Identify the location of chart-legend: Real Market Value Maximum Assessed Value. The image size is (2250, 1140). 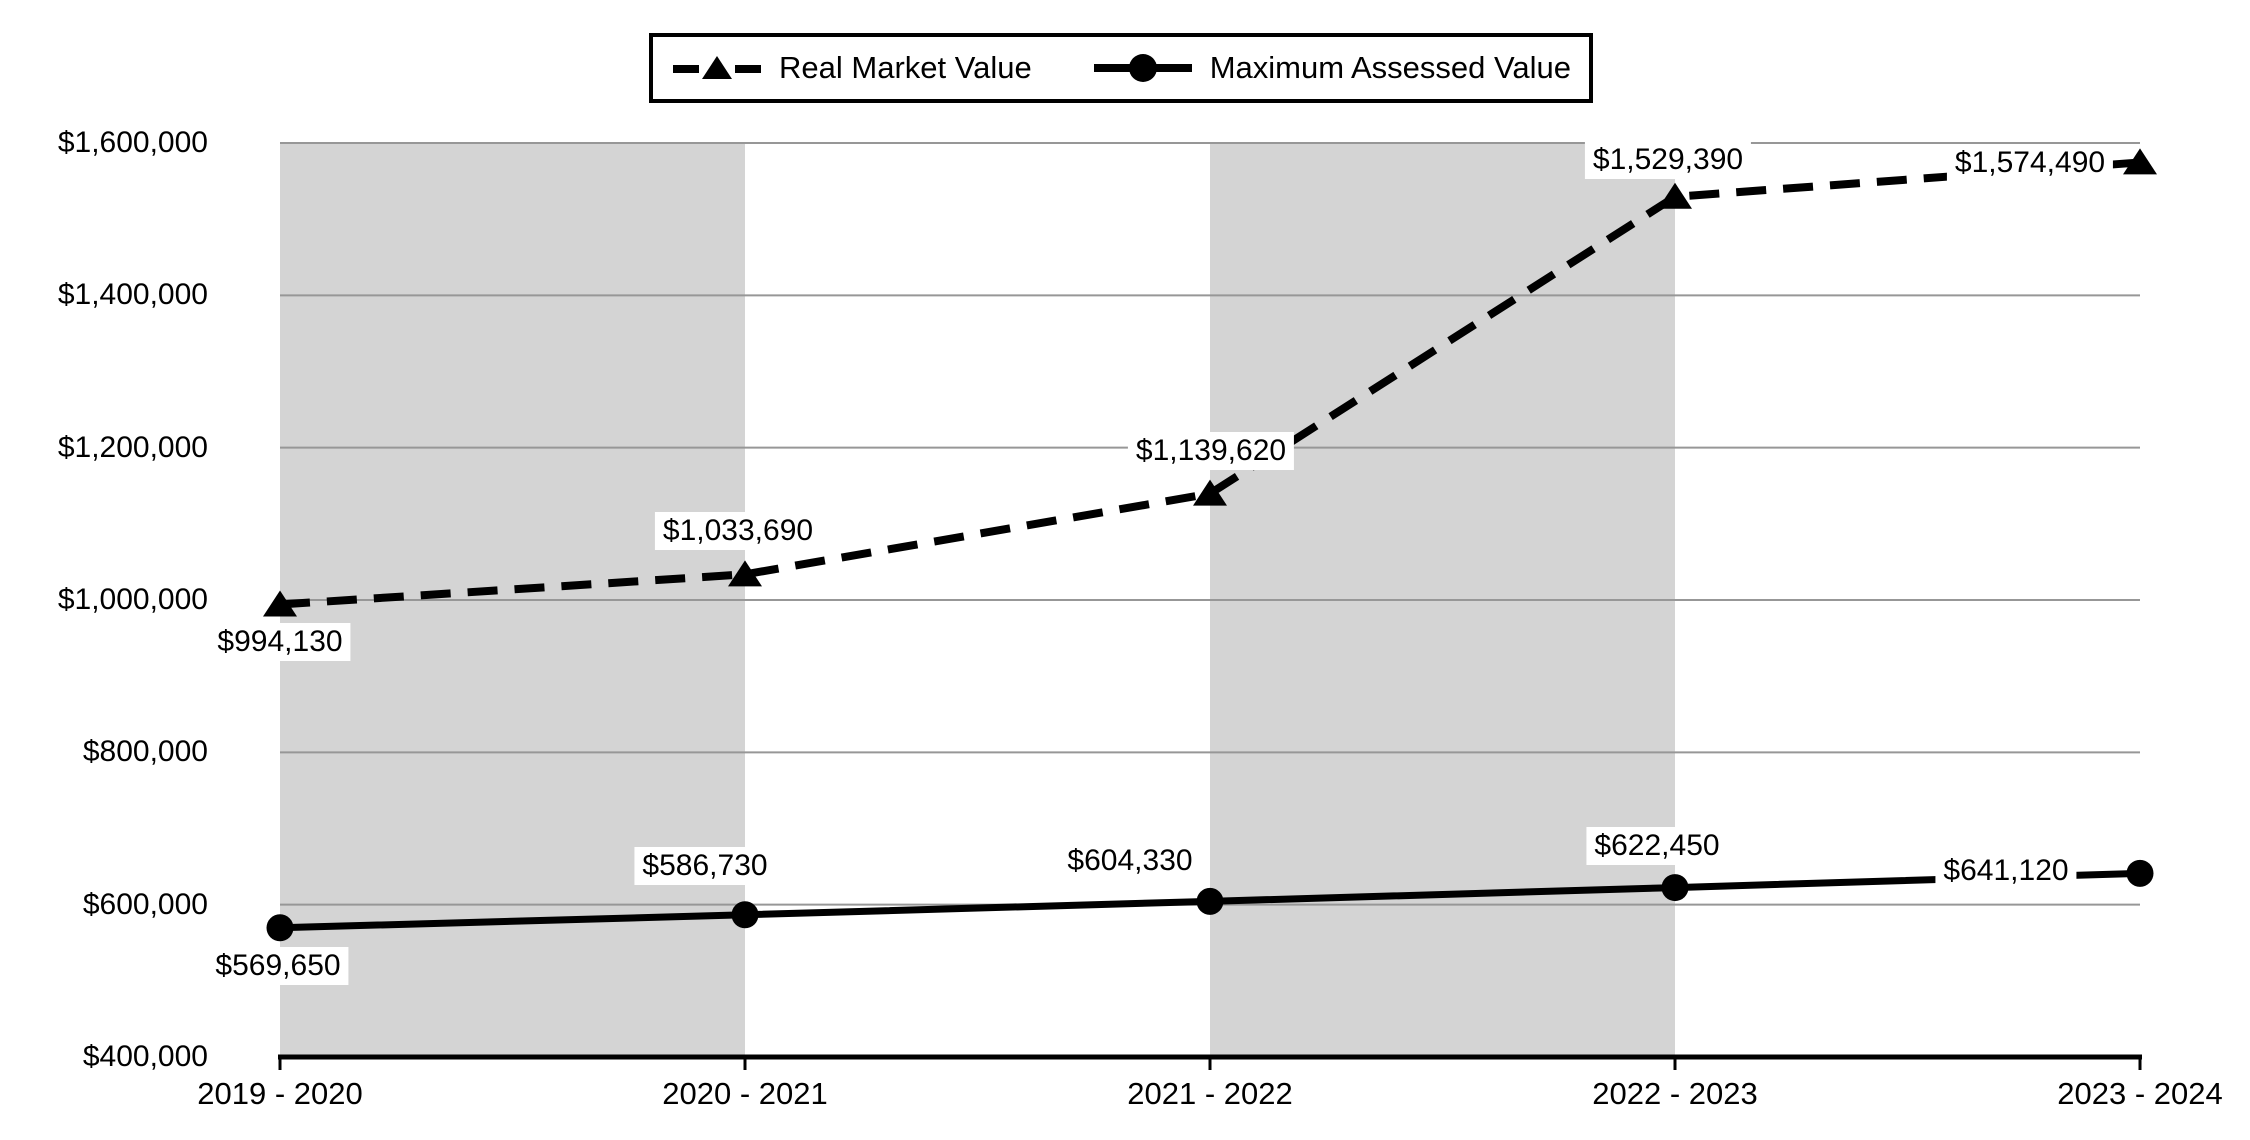
(1121, 68).